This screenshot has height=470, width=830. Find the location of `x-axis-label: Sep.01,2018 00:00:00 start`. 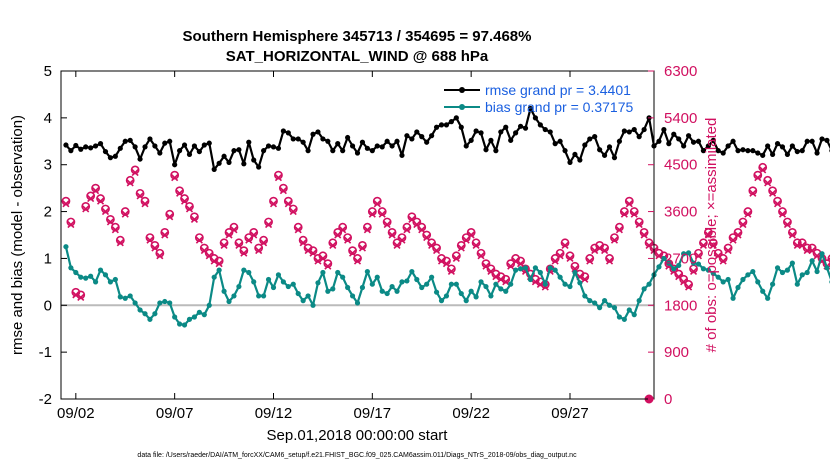

x-axis-label: Sep.01,2018 00:00:00 start is located at coordinates (358, 435).